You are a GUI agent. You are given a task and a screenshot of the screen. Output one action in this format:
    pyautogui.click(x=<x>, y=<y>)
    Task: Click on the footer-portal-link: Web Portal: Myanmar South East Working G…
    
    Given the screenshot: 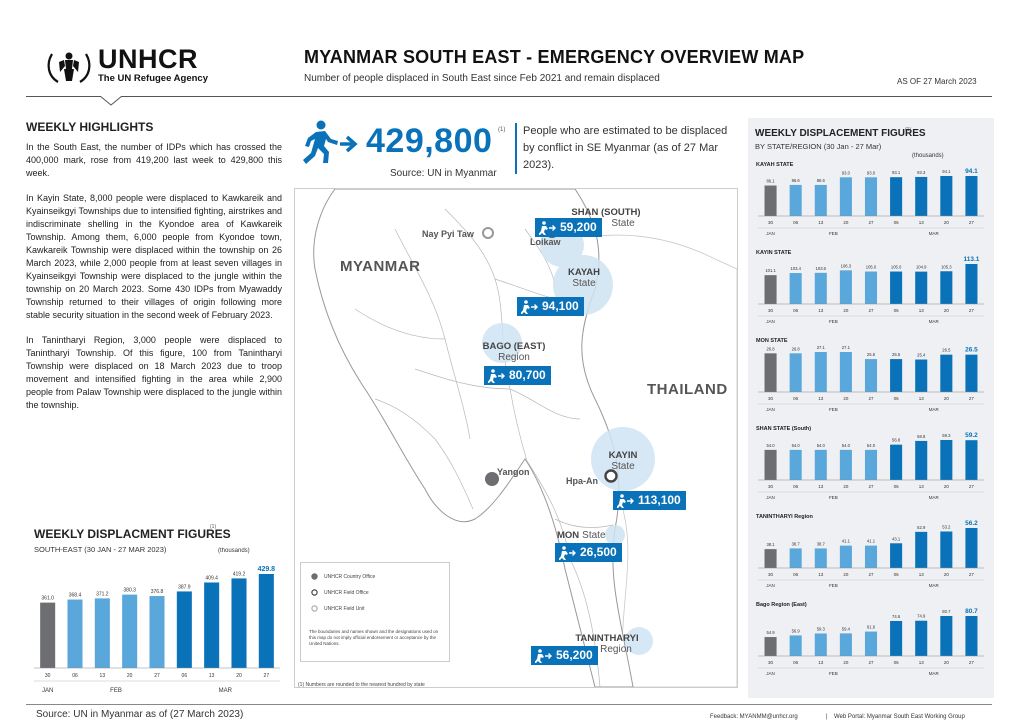 What is the action you would take?
    pyautogui.click(x=899, y=717)
    